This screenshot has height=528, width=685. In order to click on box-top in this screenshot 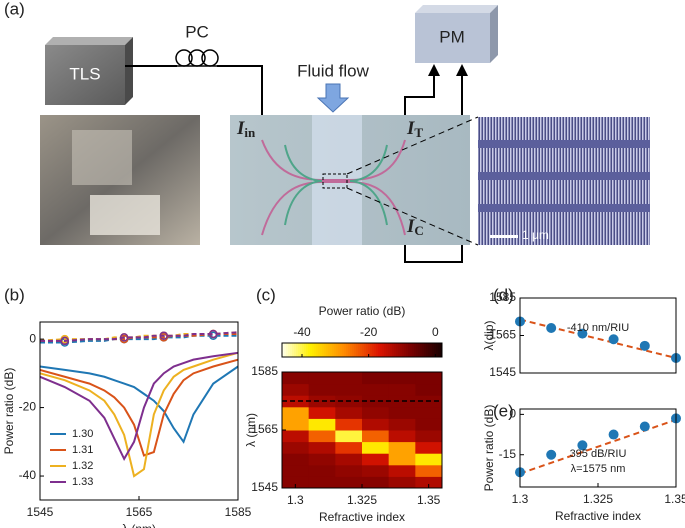, I will do `click(456, 9)`.